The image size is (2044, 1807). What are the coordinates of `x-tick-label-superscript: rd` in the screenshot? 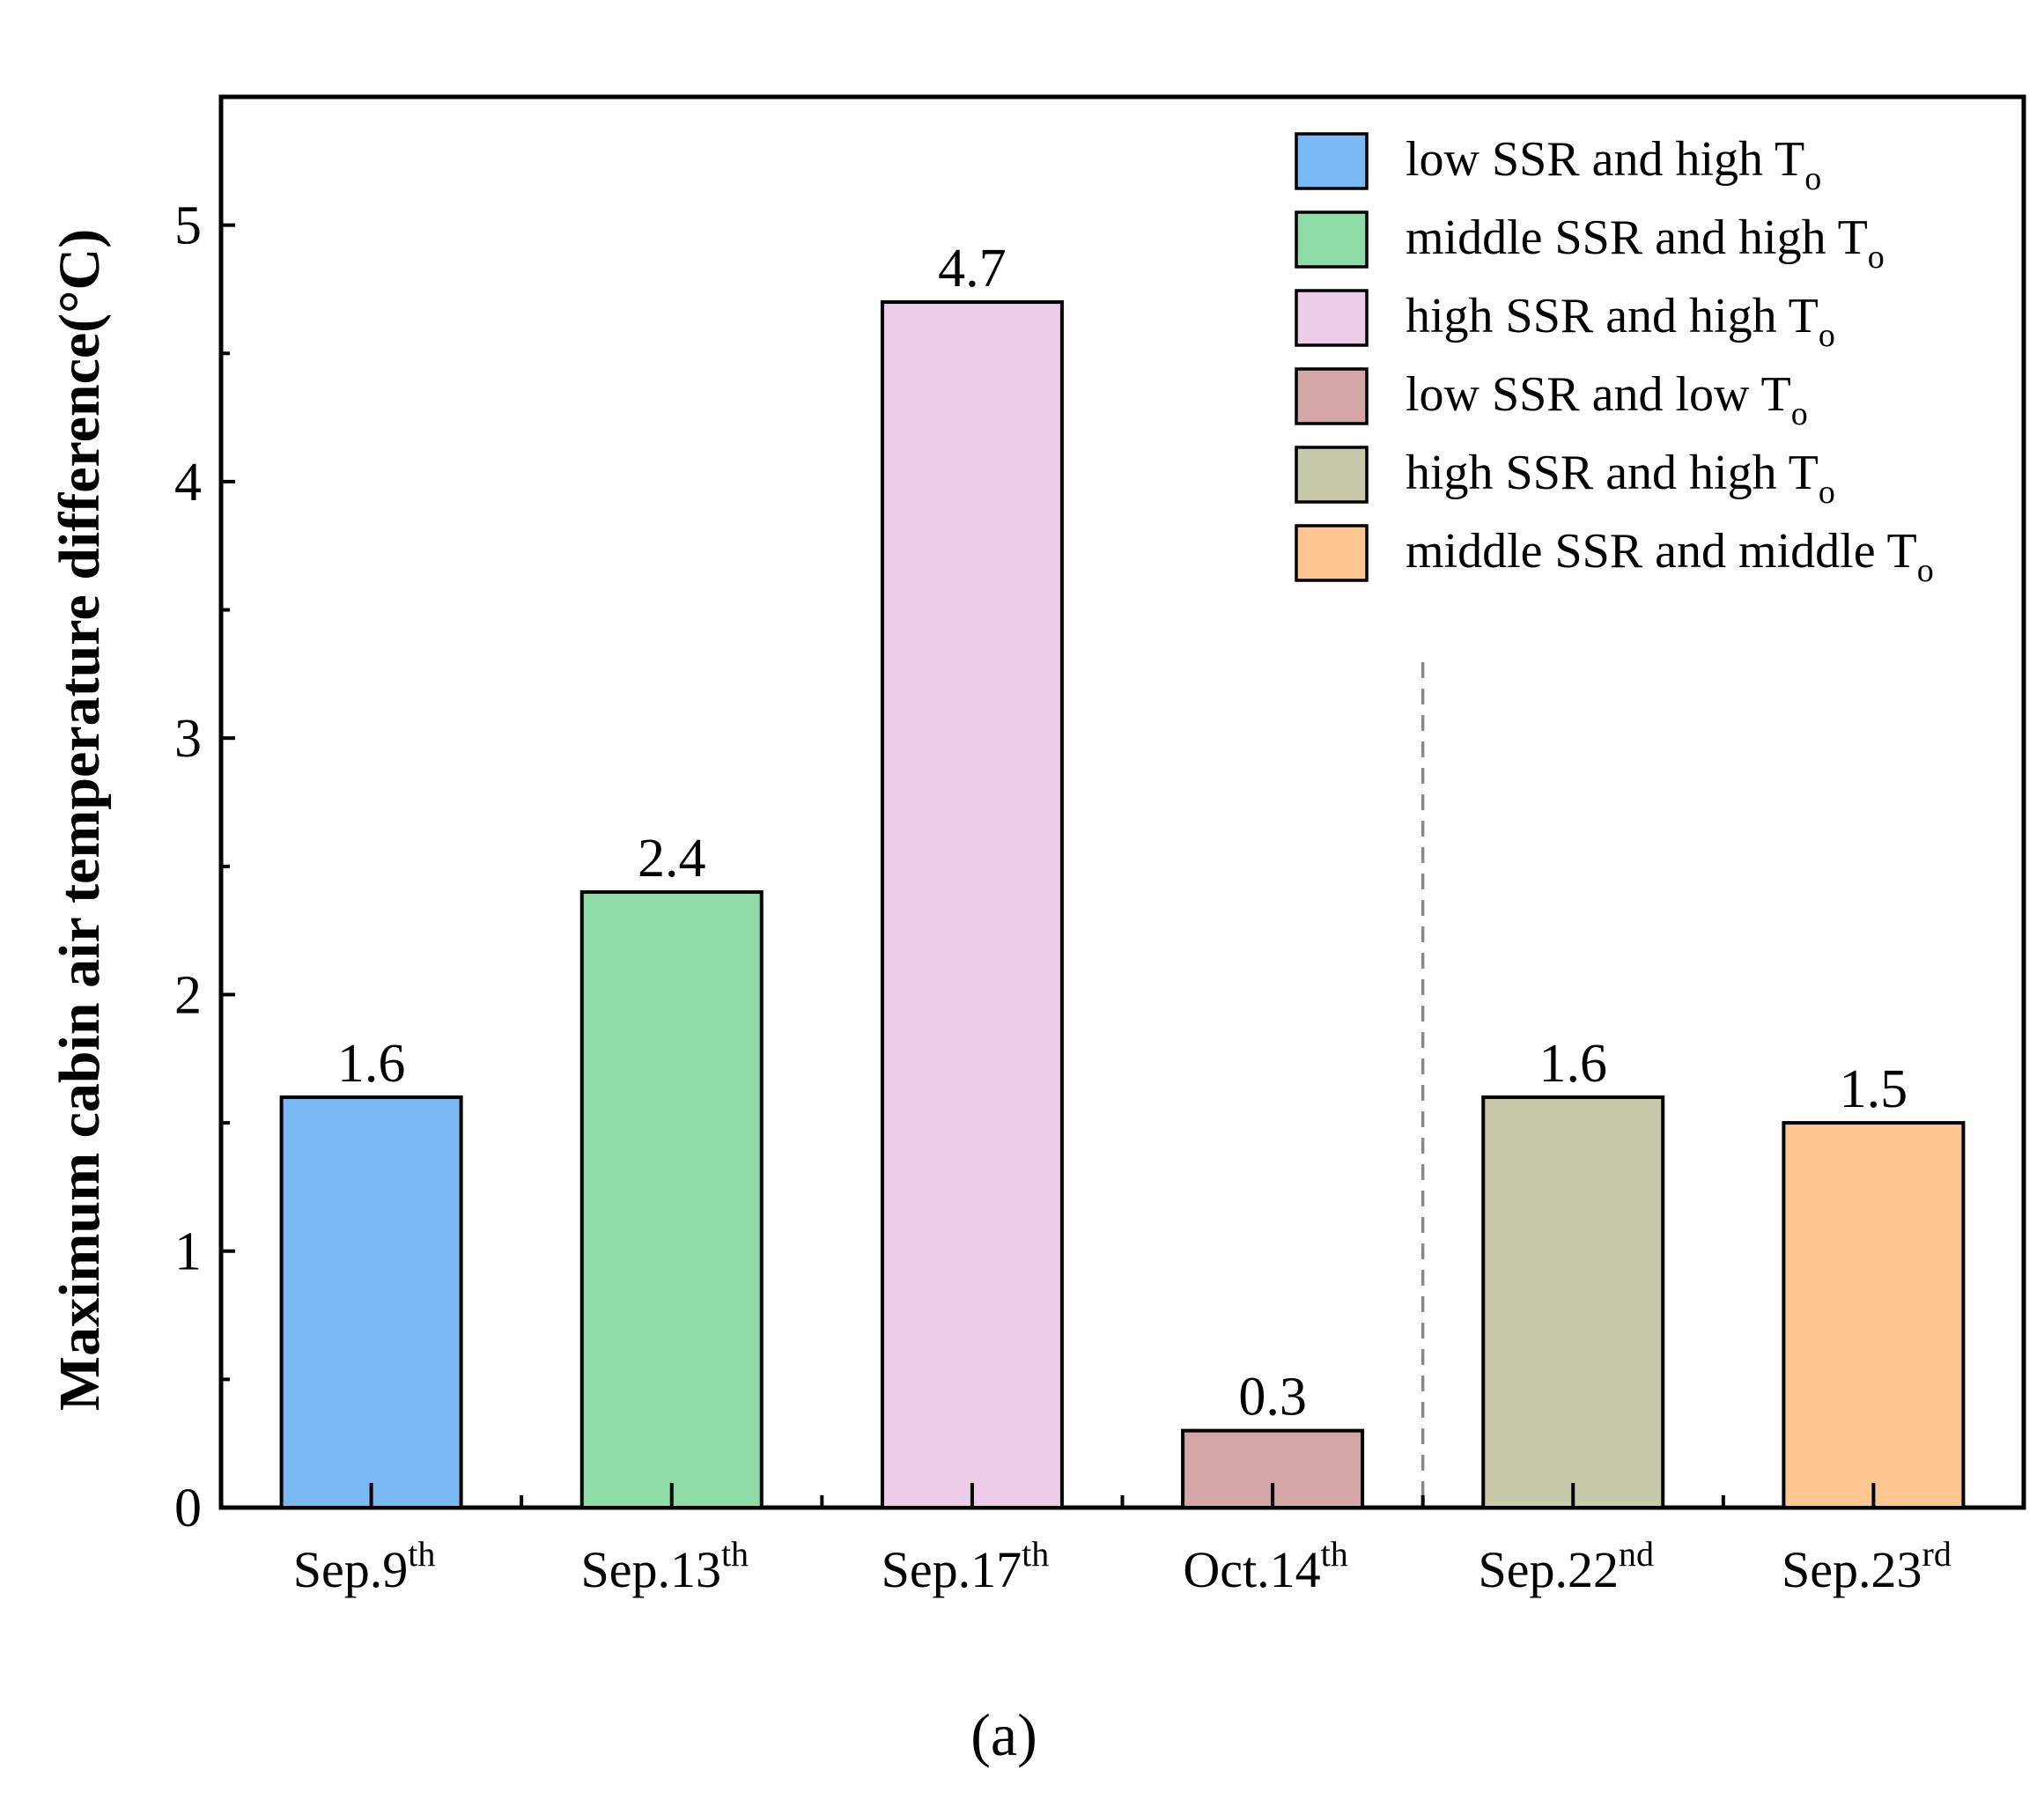 It's located at (1937, 1554).